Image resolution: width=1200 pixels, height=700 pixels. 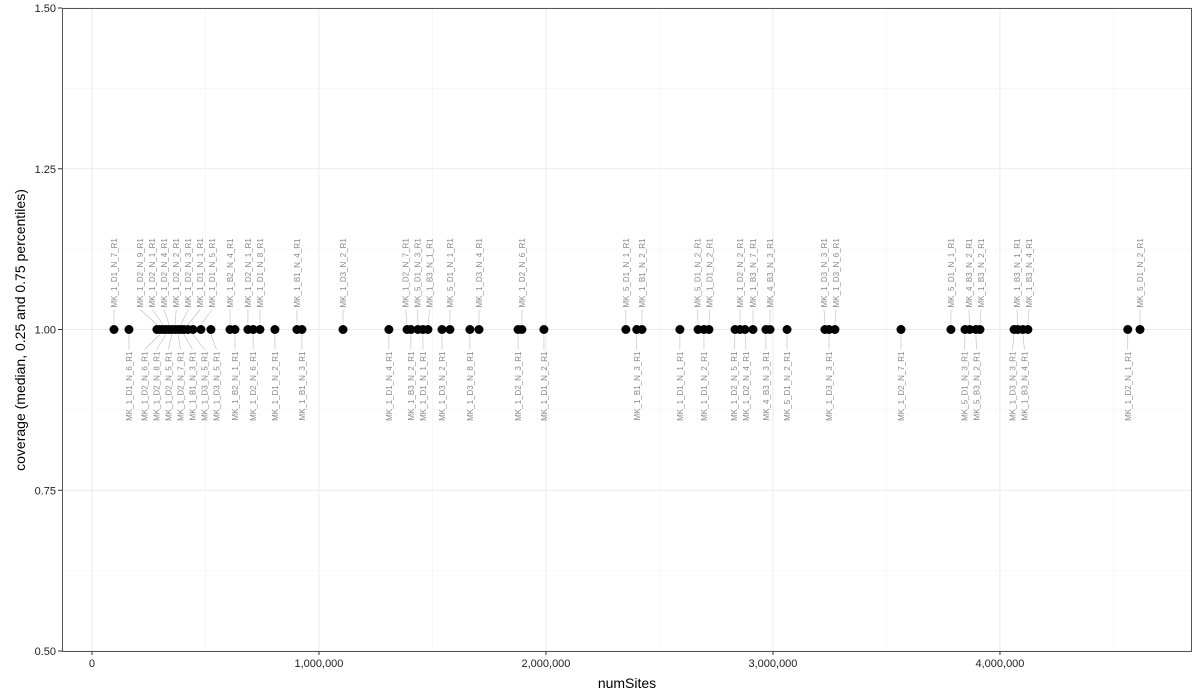 What do you see at coordinates (753, 272) in the screenshot?
I see `point-label: MK_1_B3_N_7_R1` at bounding box center [753, 272].